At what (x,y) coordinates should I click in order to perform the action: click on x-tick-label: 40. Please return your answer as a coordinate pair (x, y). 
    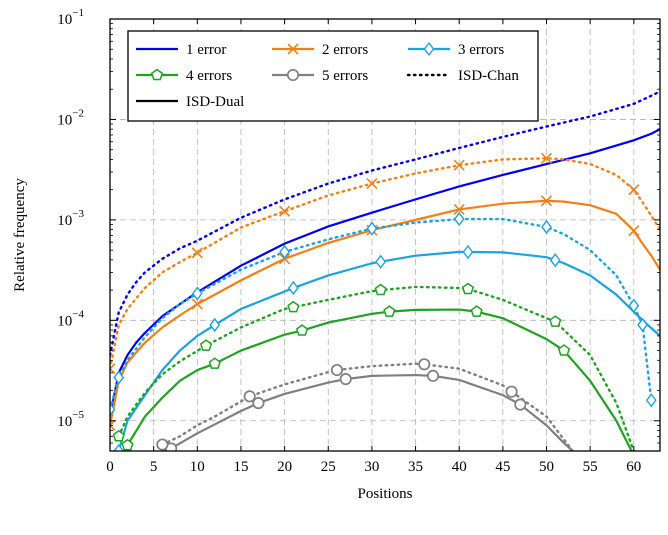
    Looking at the image, I should click on (459, 467).